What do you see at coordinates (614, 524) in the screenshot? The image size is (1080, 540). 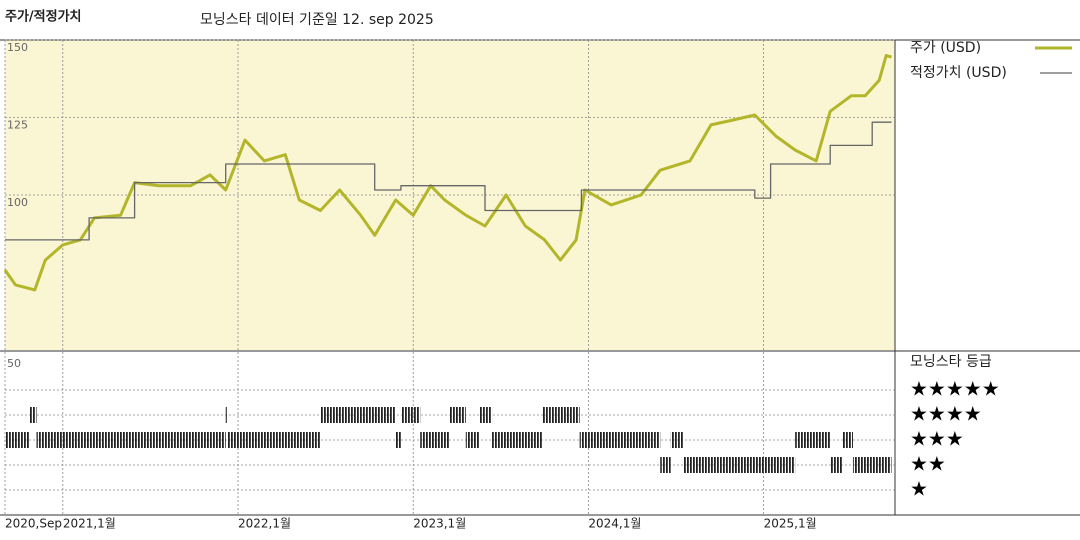 I see `x-tick-label: 2024,1월` at bounding box center [614, 524].